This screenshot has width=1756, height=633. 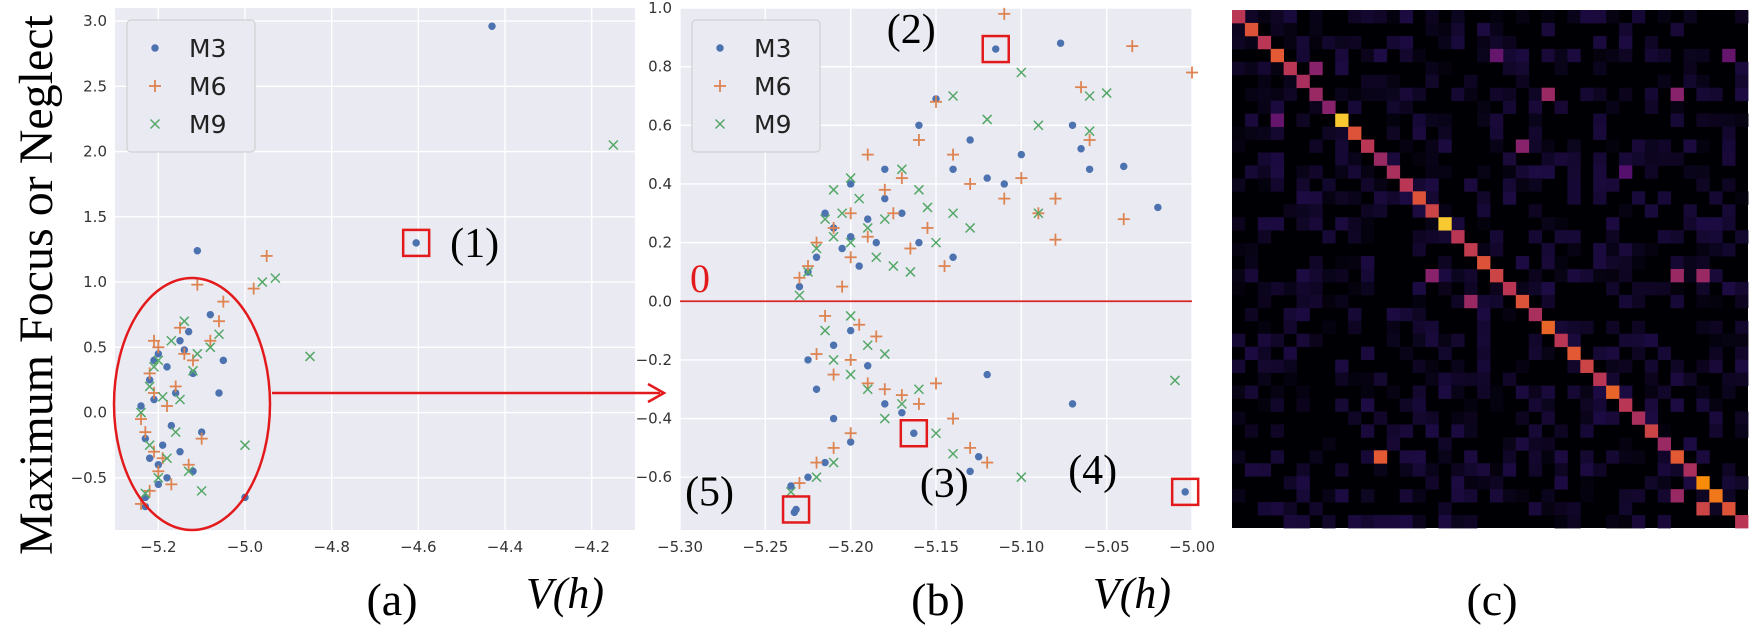 I want to click on cluster-ellipse, so click(x=192, y=404).